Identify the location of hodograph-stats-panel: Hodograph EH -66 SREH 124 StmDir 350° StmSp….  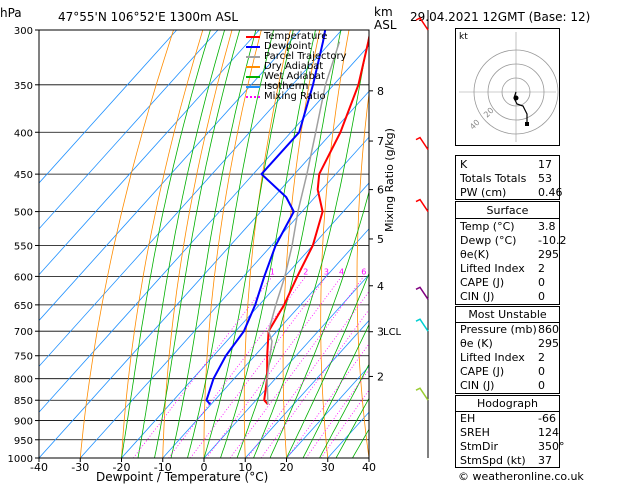
(510, 431).